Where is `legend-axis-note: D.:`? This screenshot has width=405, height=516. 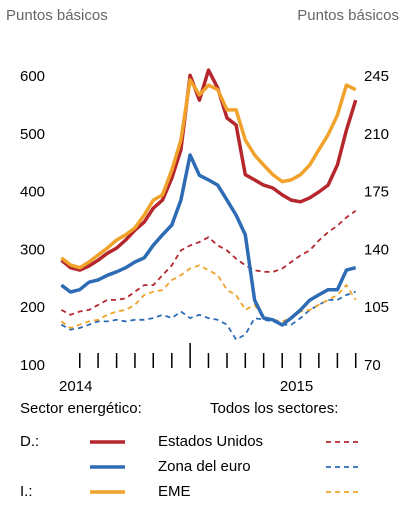 legend-axis-note: D.: is located at coordinates (29, 441).